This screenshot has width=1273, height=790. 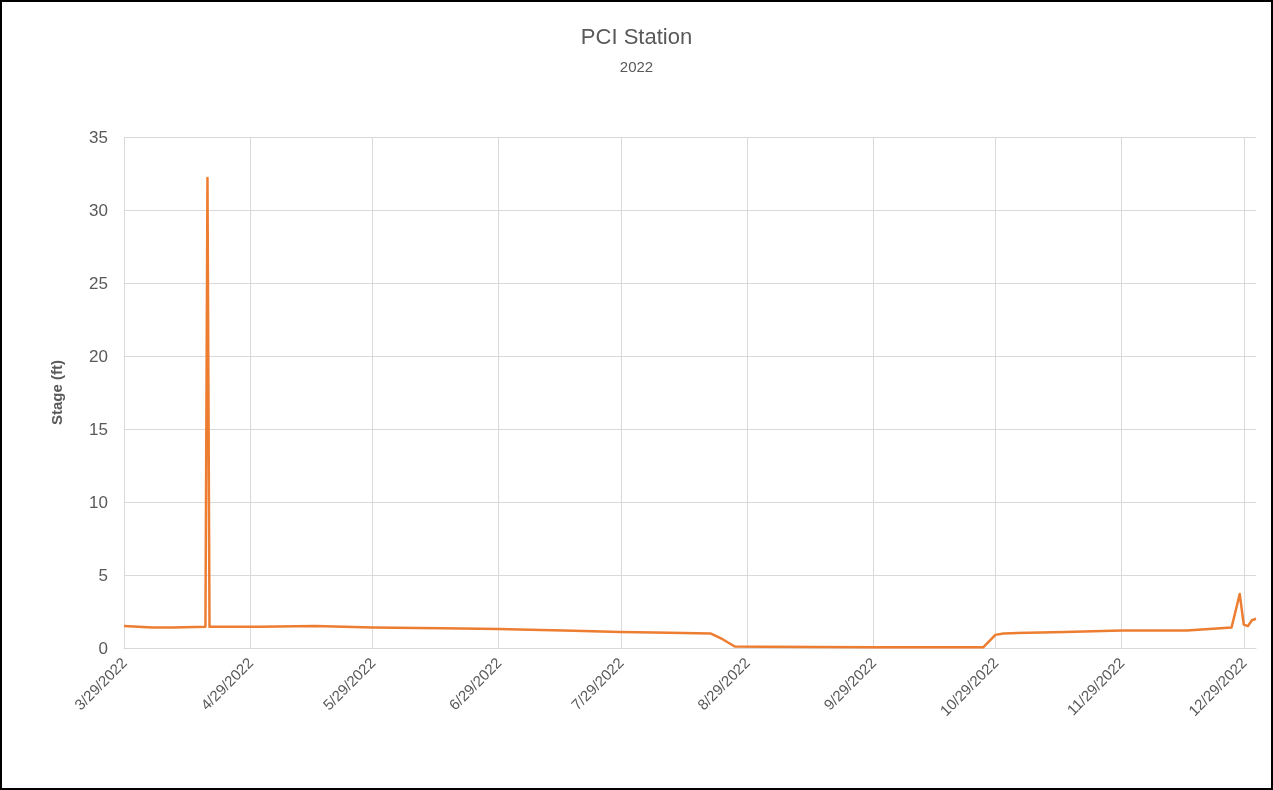 What do you see at coordinates (98, 137) in the screenshot?
I see `y-tick-label: 35` at bounding box center [98, 137].